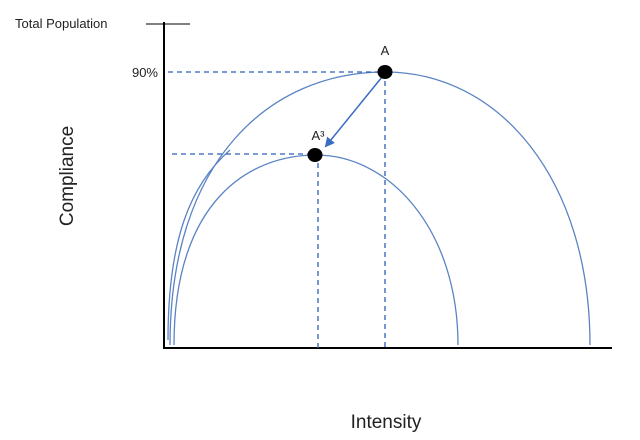  What do you see at coordinates (199, 245) in the screenshot?
I see `curve-lead` at bounding box center [199, 245].